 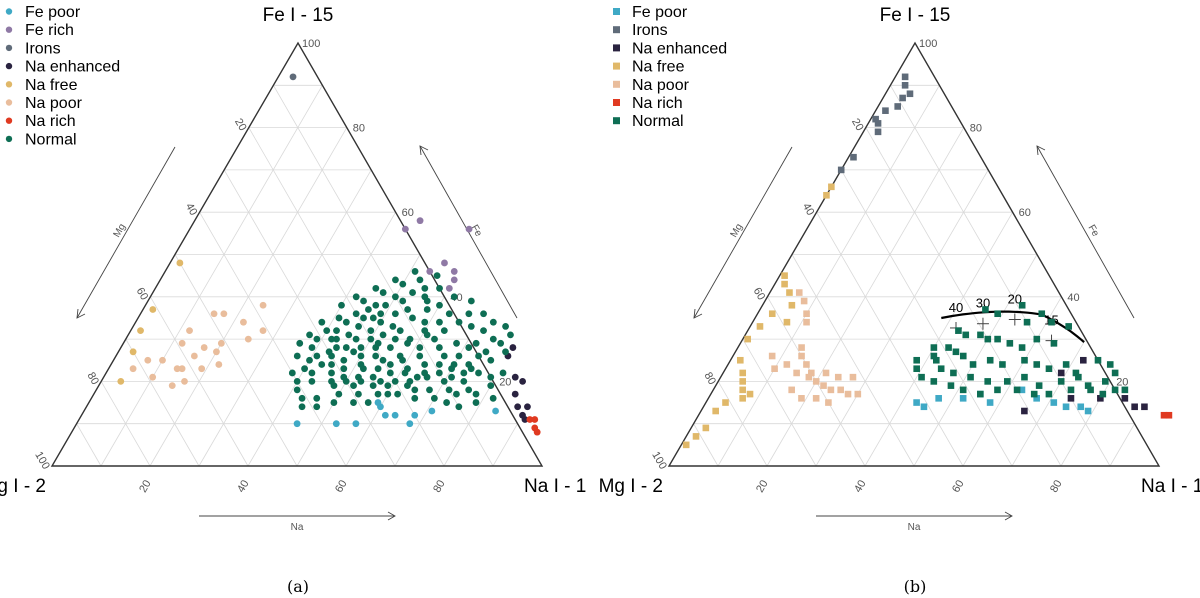 What do you see at coordinates (51, 139) in the screenshot?
I see `legend-label: Normal` at bounding box center [51, 139].